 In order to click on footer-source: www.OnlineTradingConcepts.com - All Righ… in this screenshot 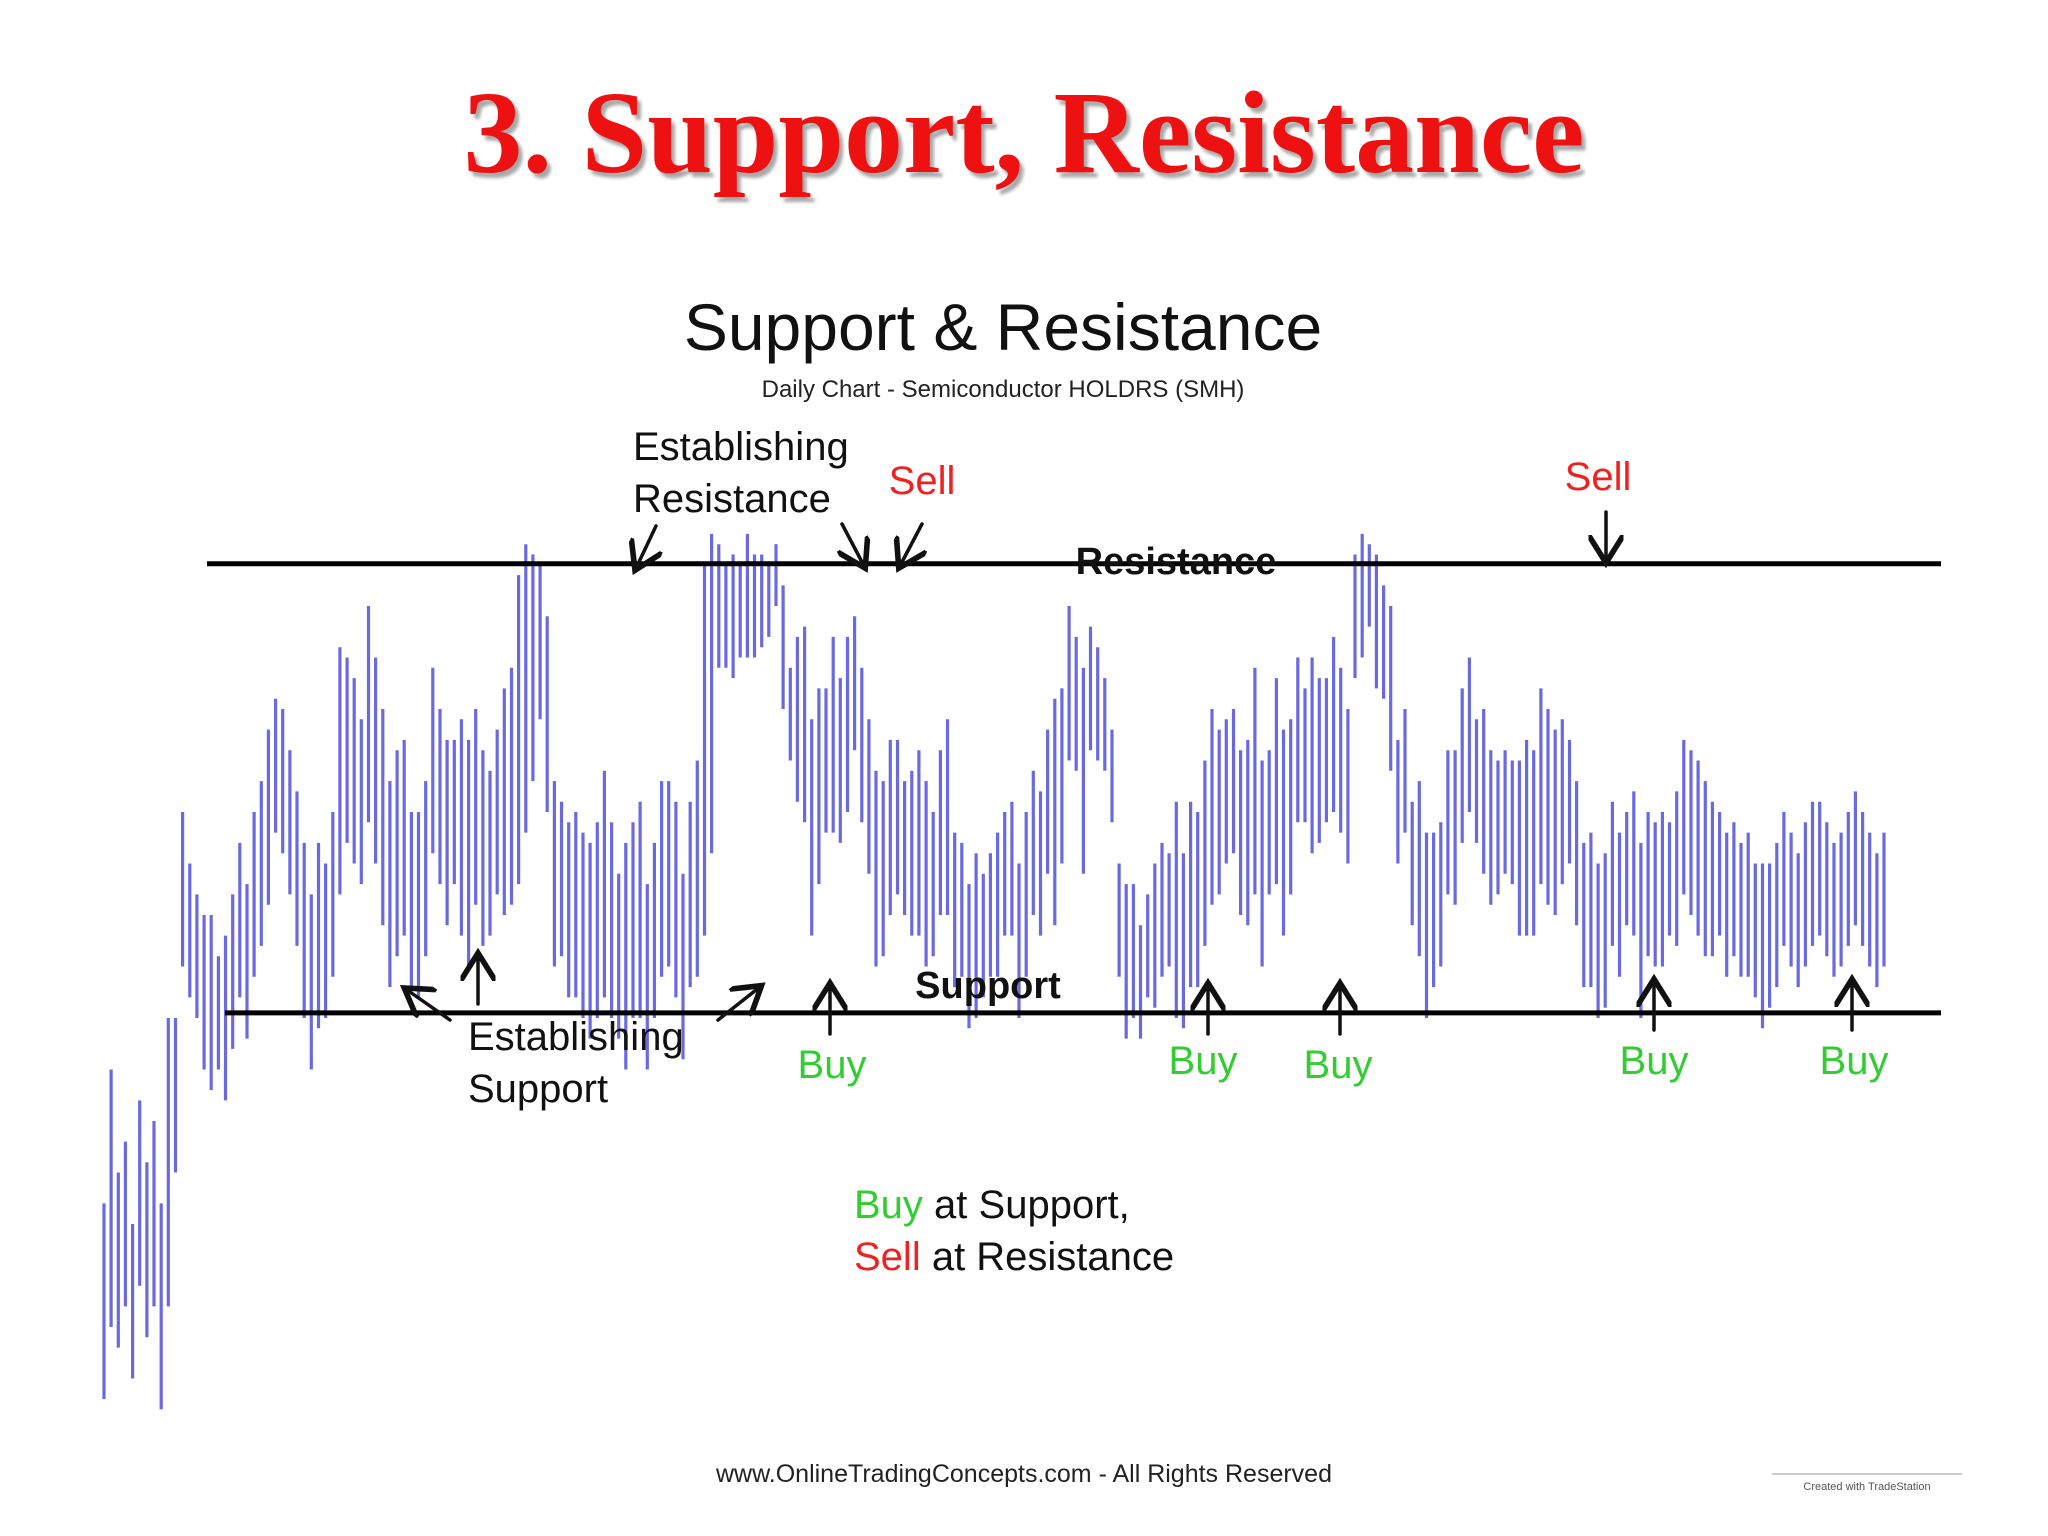, I will do `click(1023, 1474)`.